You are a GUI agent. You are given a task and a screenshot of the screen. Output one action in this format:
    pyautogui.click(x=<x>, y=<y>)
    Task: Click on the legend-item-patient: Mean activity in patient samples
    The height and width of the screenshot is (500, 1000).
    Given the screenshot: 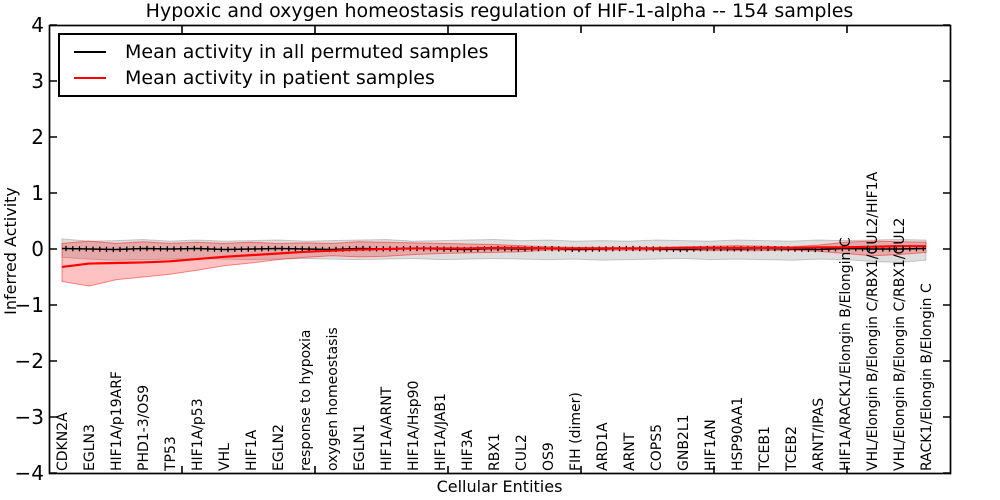 What is the action you would take?
    pyautogui.click(x=294, y=78)
    